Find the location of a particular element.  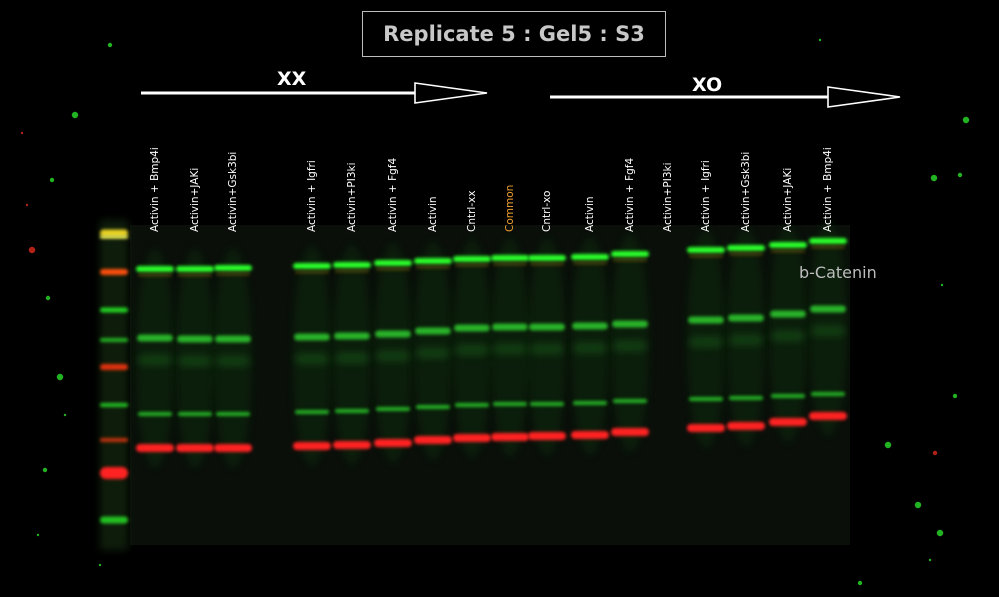

xo-arrow is located at coordinates (725, 97).